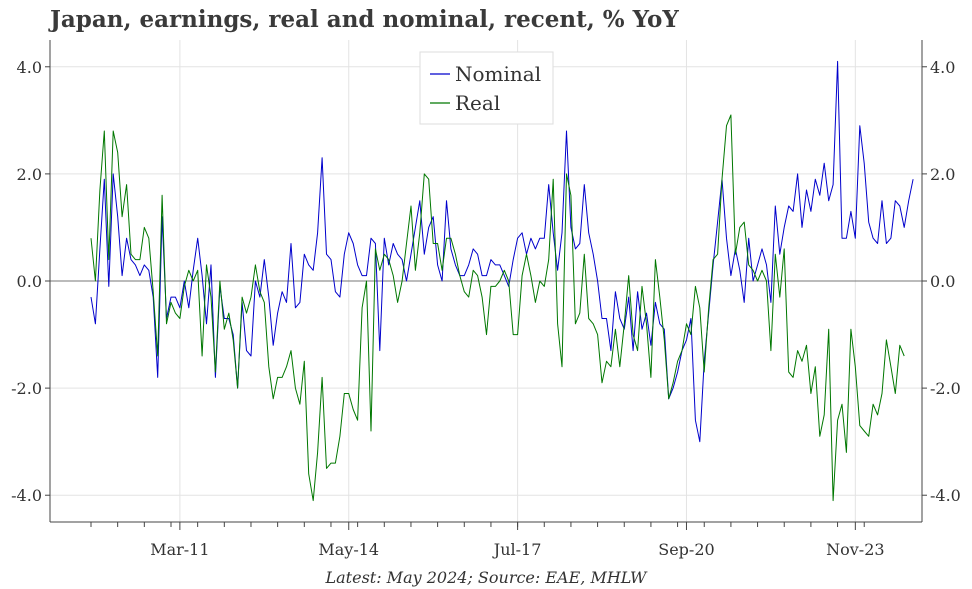 Image resolution: width=972 pixels, height=589 pixels. Describe the element at coordinates (348, 549) in the screenshot. I see `x-tick-label: May-14` at that location.